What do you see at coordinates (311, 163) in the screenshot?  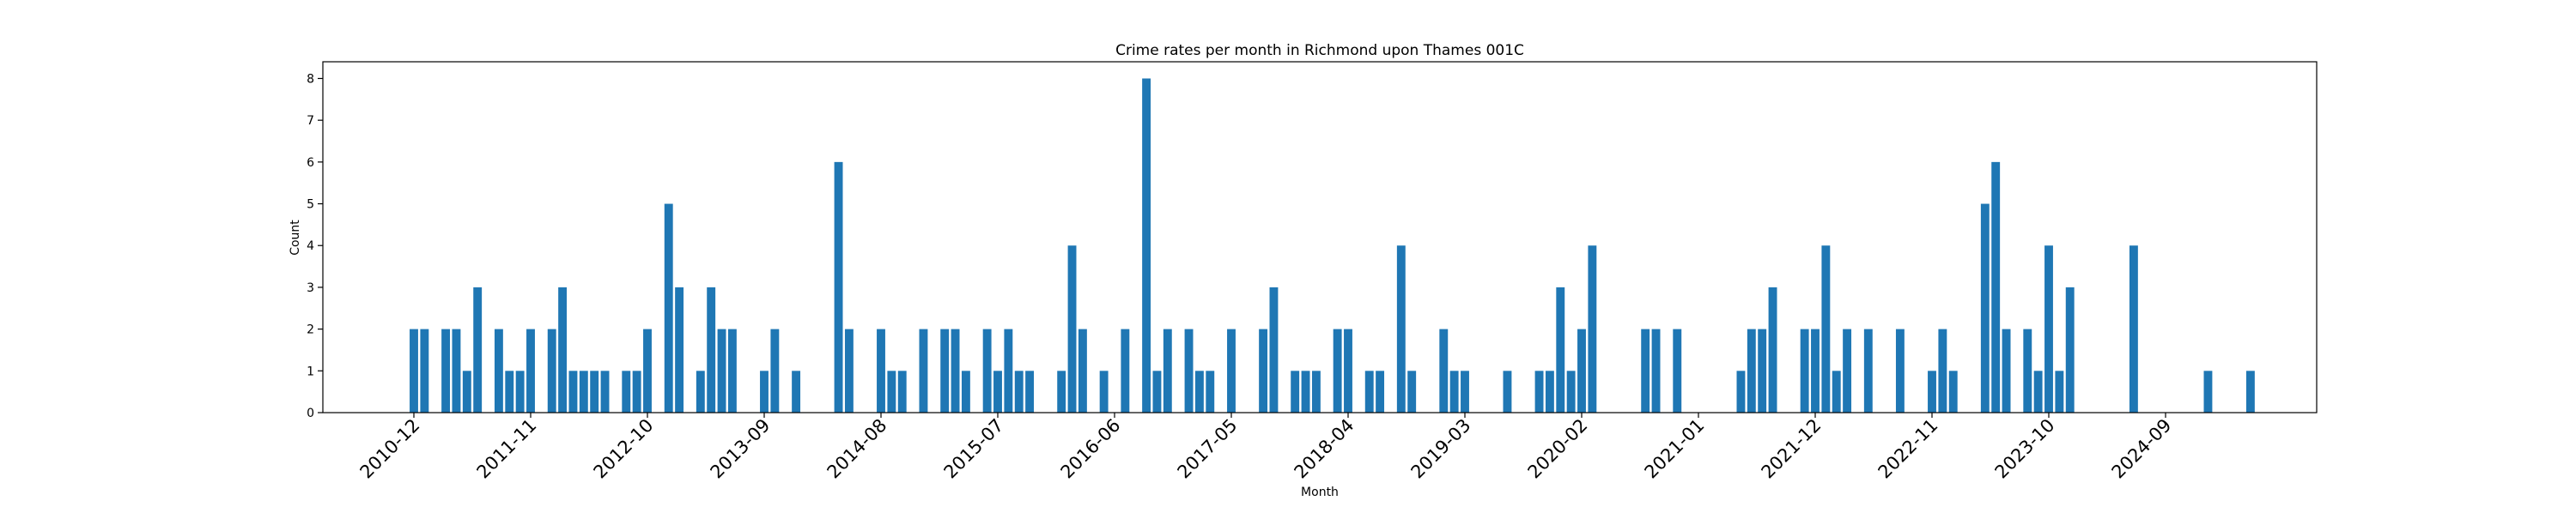 I see `y-tick-label: 6` at bounding box center [311, 163].